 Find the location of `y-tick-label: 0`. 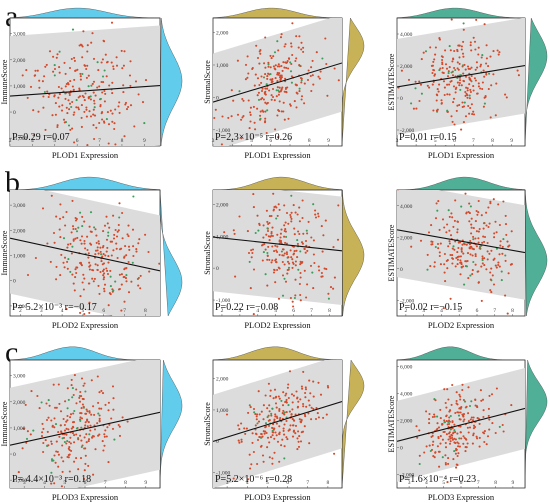

y-tick-label: 0 is located at coordinates (401, 270).